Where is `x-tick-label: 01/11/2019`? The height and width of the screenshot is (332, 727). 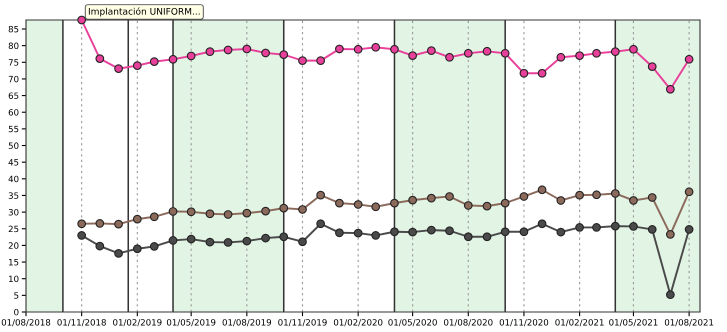
x-tick-label: 01/11/2019 is located at coordinates (302, 322).